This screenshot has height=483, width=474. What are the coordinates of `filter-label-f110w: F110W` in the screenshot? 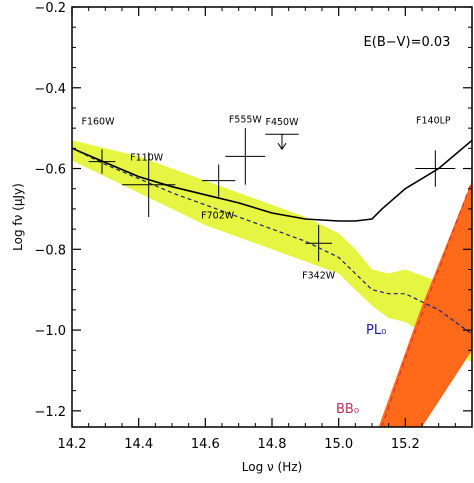 It's located at (147, 158).